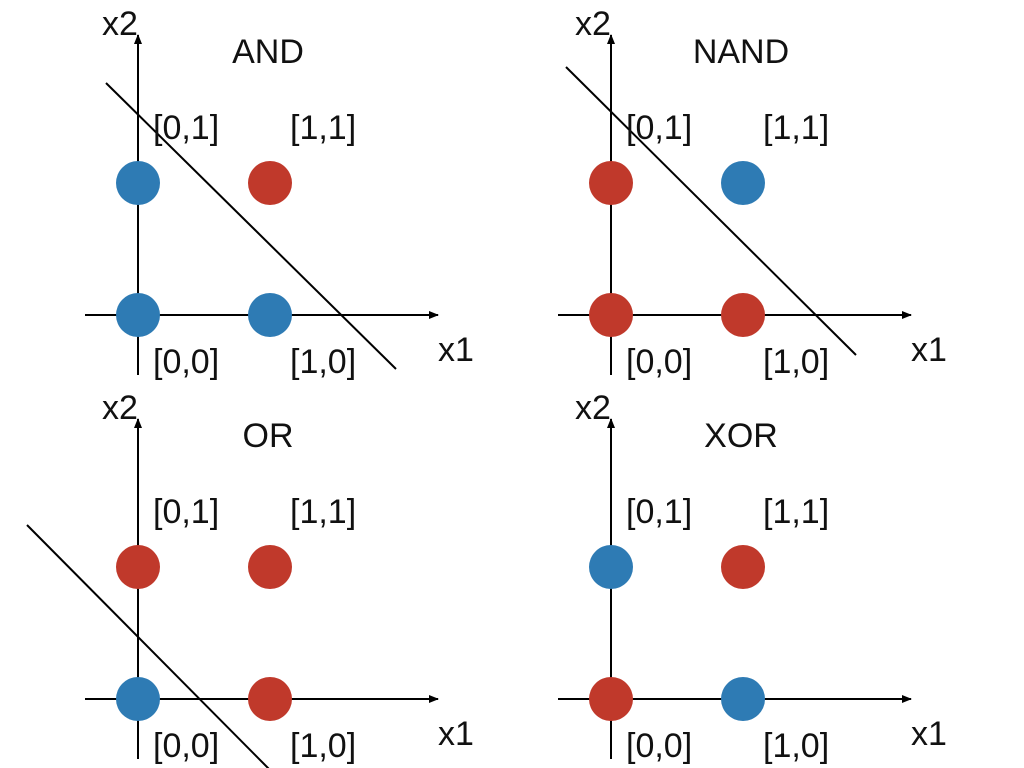 The width and height of the screenshot is (1024, 768). Describe the element at coordinates (268, 52) in the screenshot. I see `panel-title: AND` at that location.